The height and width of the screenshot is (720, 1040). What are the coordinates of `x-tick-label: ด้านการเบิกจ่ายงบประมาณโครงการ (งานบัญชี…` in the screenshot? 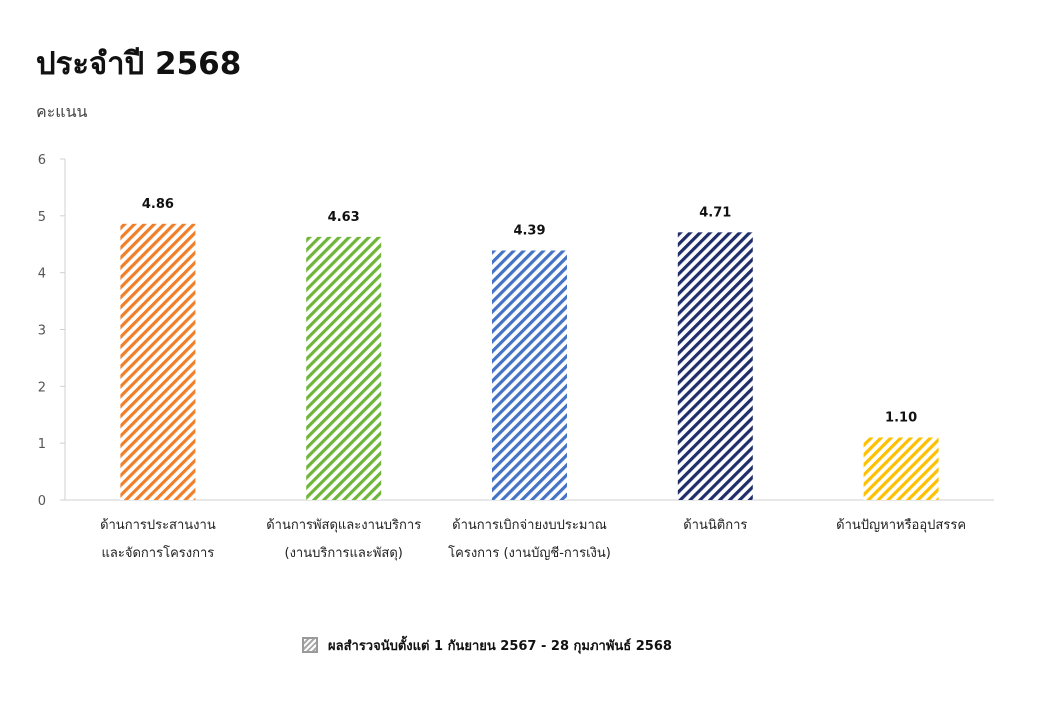 It's located at (529, 539).